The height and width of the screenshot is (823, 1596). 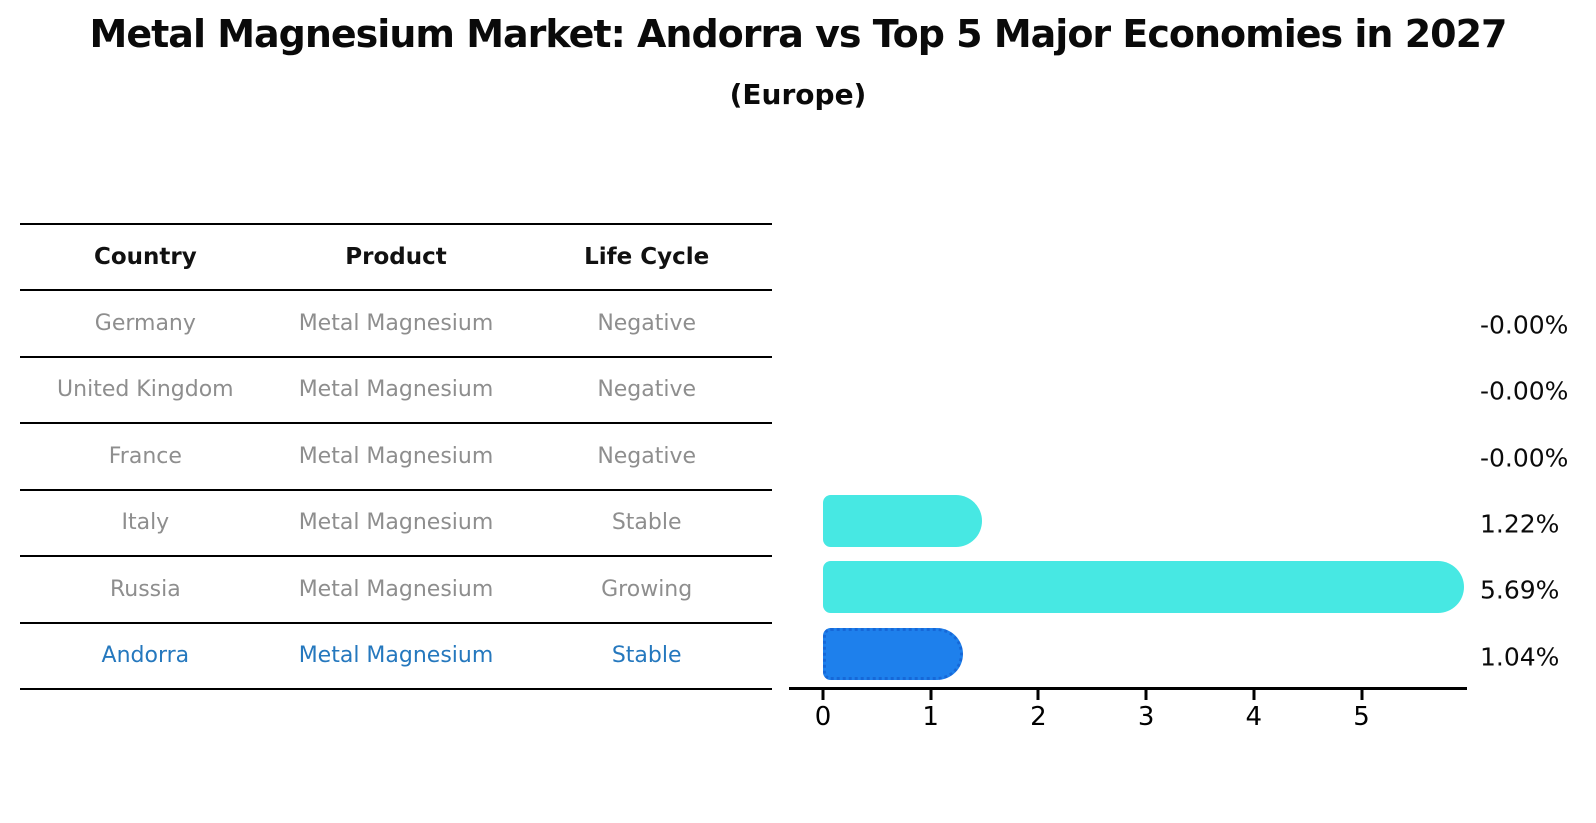 I want to click on cell-country: Germany, so click(x=145, y=323).